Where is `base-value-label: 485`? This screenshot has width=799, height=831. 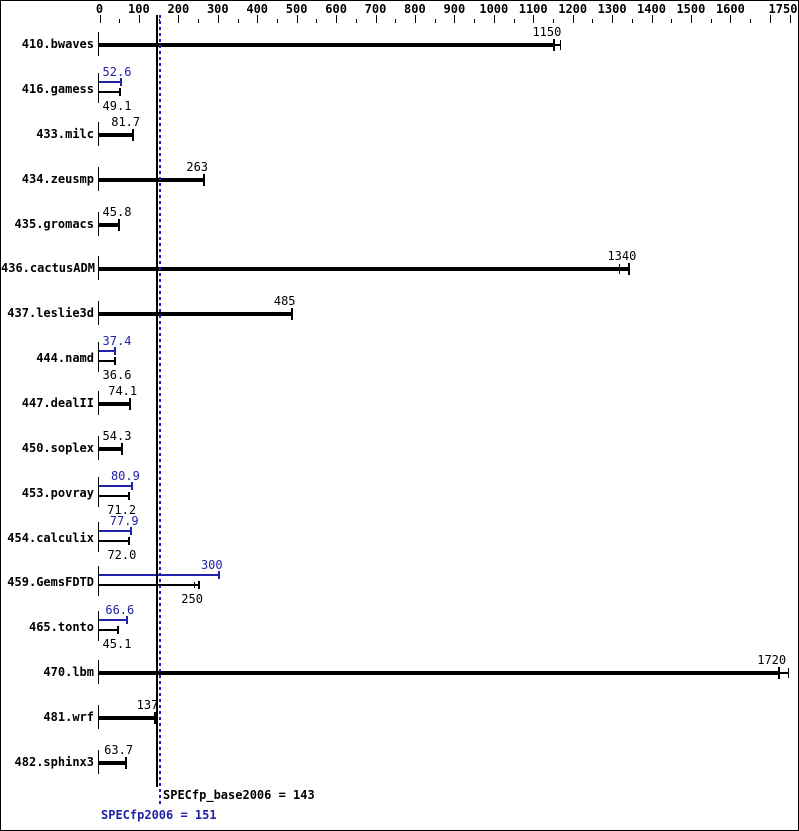
base-value-label: 485 is located at coordinates (284, 301).